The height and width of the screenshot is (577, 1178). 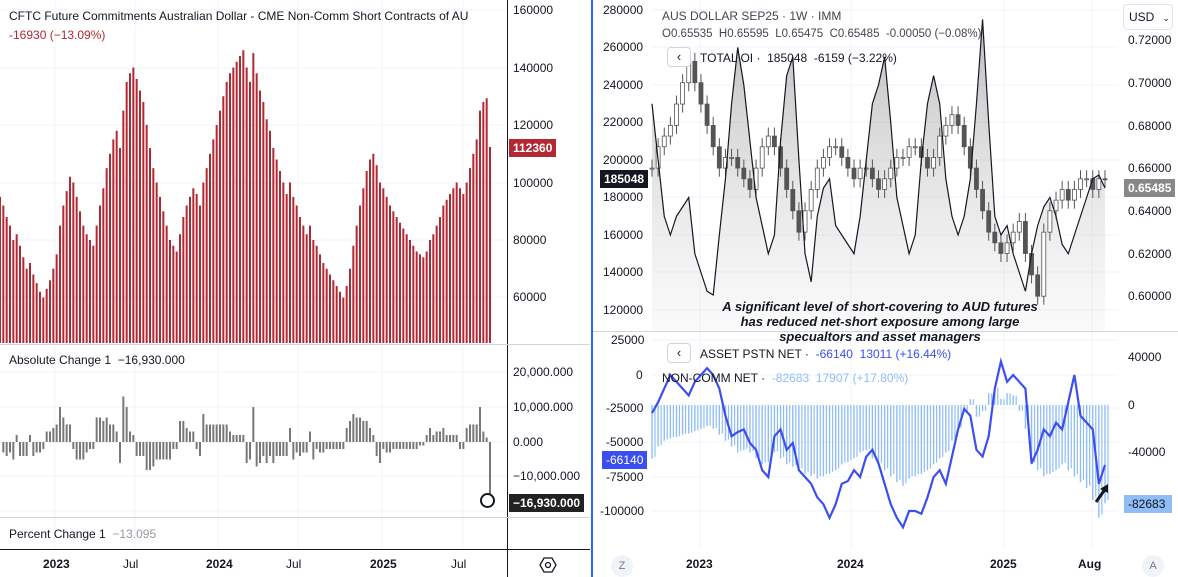 I want to click on y-tick-label: 40000, so click(x=1145, y=357).